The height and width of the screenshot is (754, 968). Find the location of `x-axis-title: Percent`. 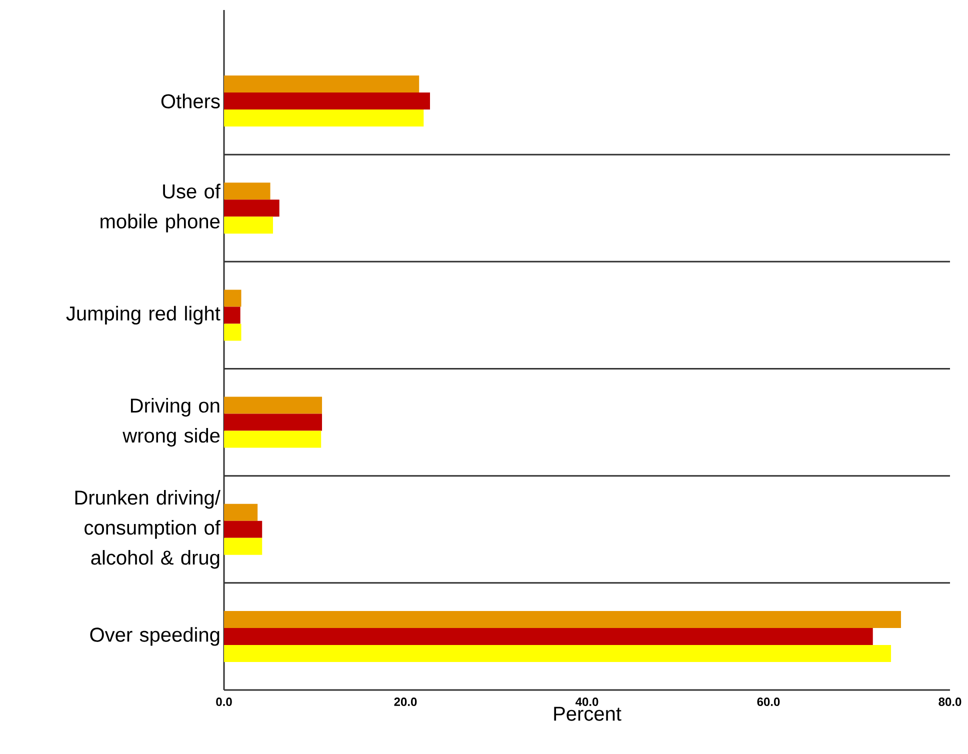

x-axis-title: Percent is located at coordinates (588, 713).